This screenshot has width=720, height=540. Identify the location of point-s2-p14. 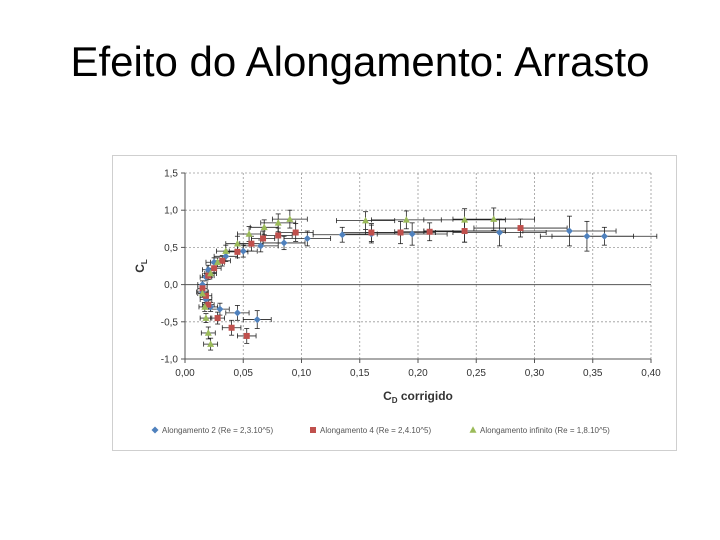
(406, 219).